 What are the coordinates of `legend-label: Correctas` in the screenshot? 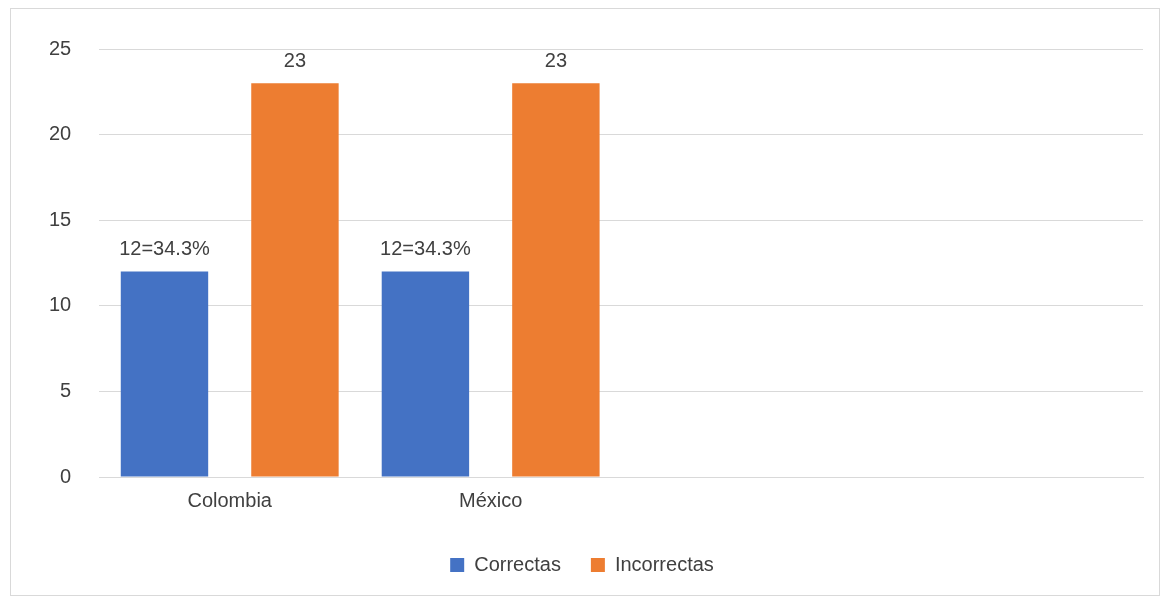 It's located at (517, 563).